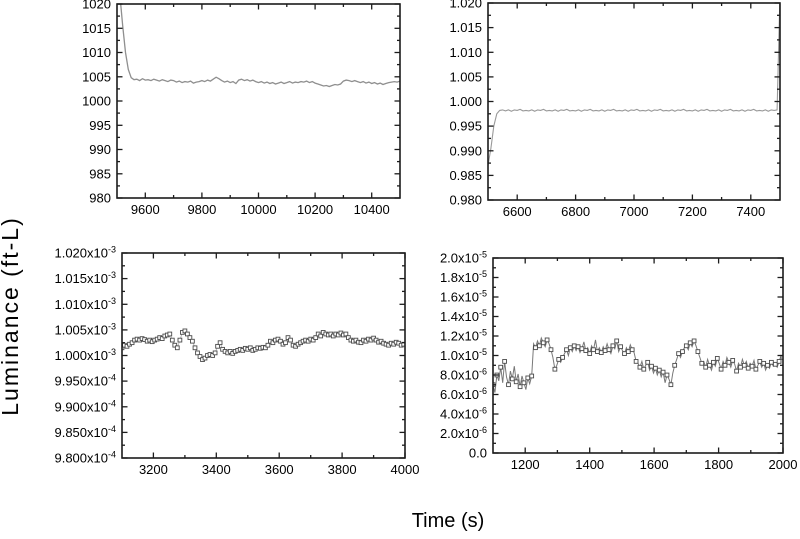 This screenshot has height=539, width=800. What do you see at coordinates (145, 209) in the screenshot?
I see `x-tick-label: 9600` at bounding box center [145, 209].